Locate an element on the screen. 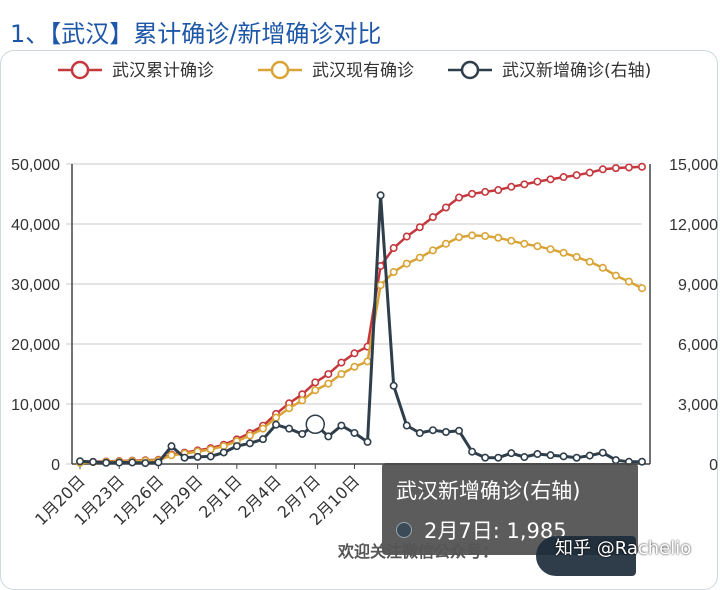  tooltip-row: 2月7日: 1,985 is located at coordinates (510, 530).